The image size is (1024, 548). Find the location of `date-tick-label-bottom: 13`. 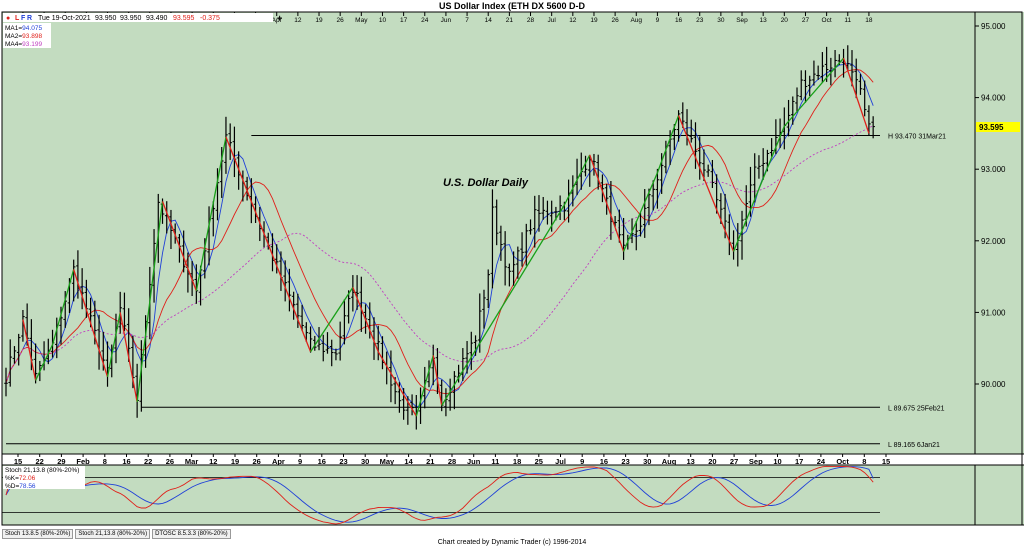

date-tick-label-bottom: 13 is located at coordinates (691, 461).